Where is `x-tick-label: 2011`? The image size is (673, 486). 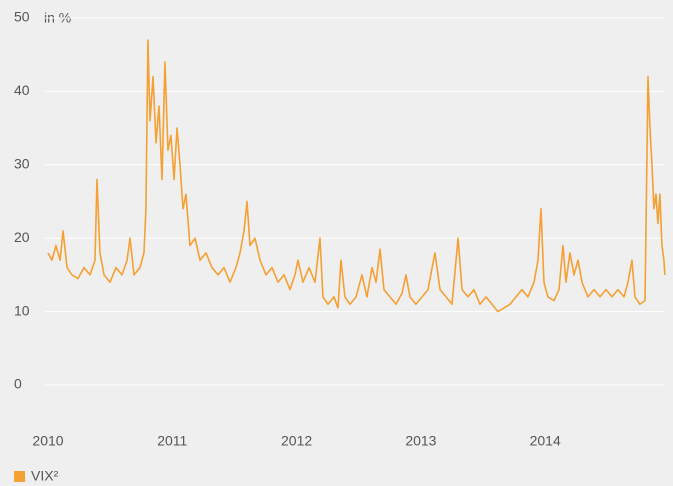
x-tick-label: 2011 is located at coordinates (172, 441).